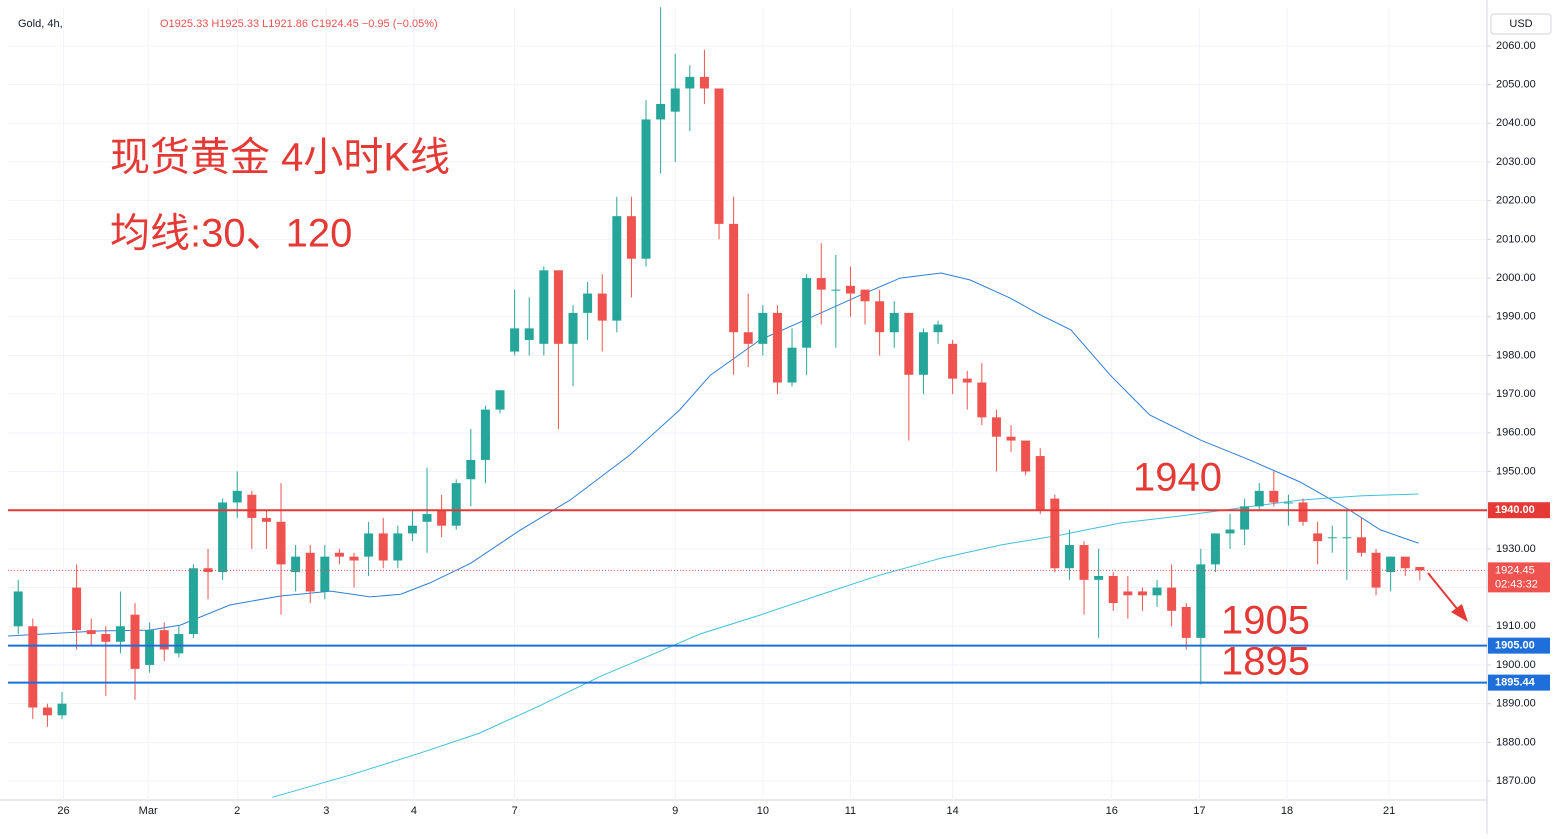 The width and height of the screenshot is (1558, 839). I want to click on y-tick-label: 1930.00, so click(1516, 549).